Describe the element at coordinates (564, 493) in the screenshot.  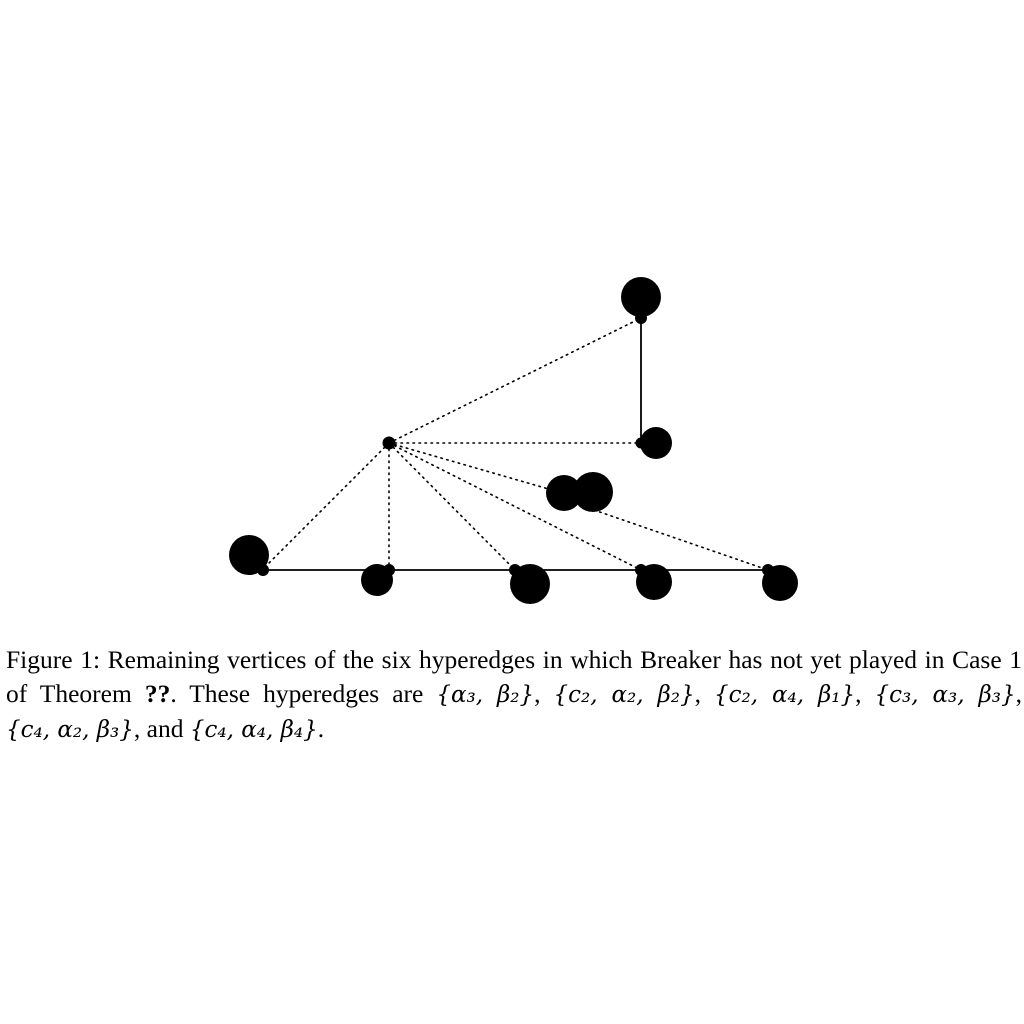
I see `vertex-cluster-a` at that location.